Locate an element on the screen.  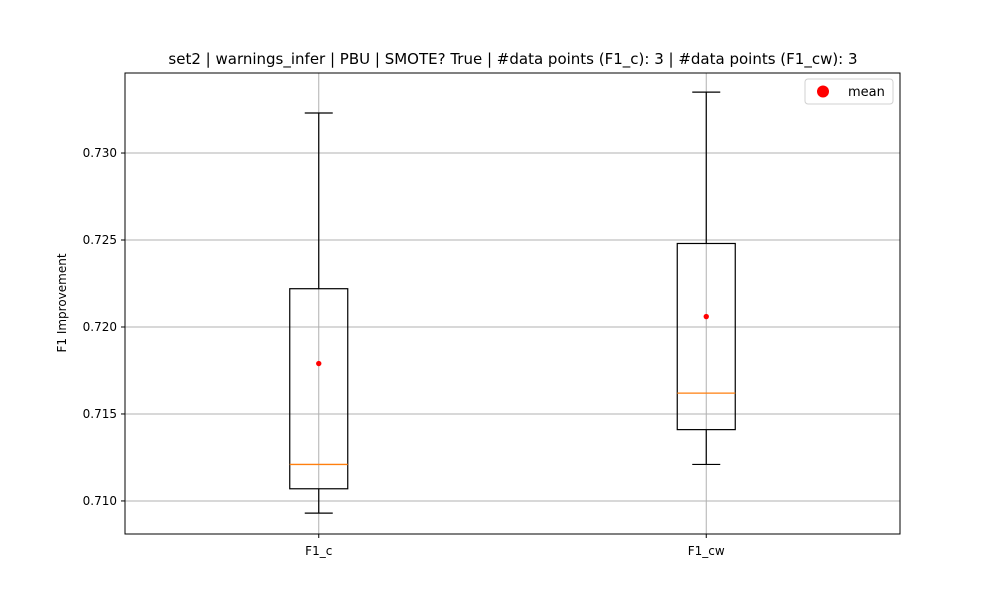
x-tick-label: F1_c is located at coordinates (318, 551).